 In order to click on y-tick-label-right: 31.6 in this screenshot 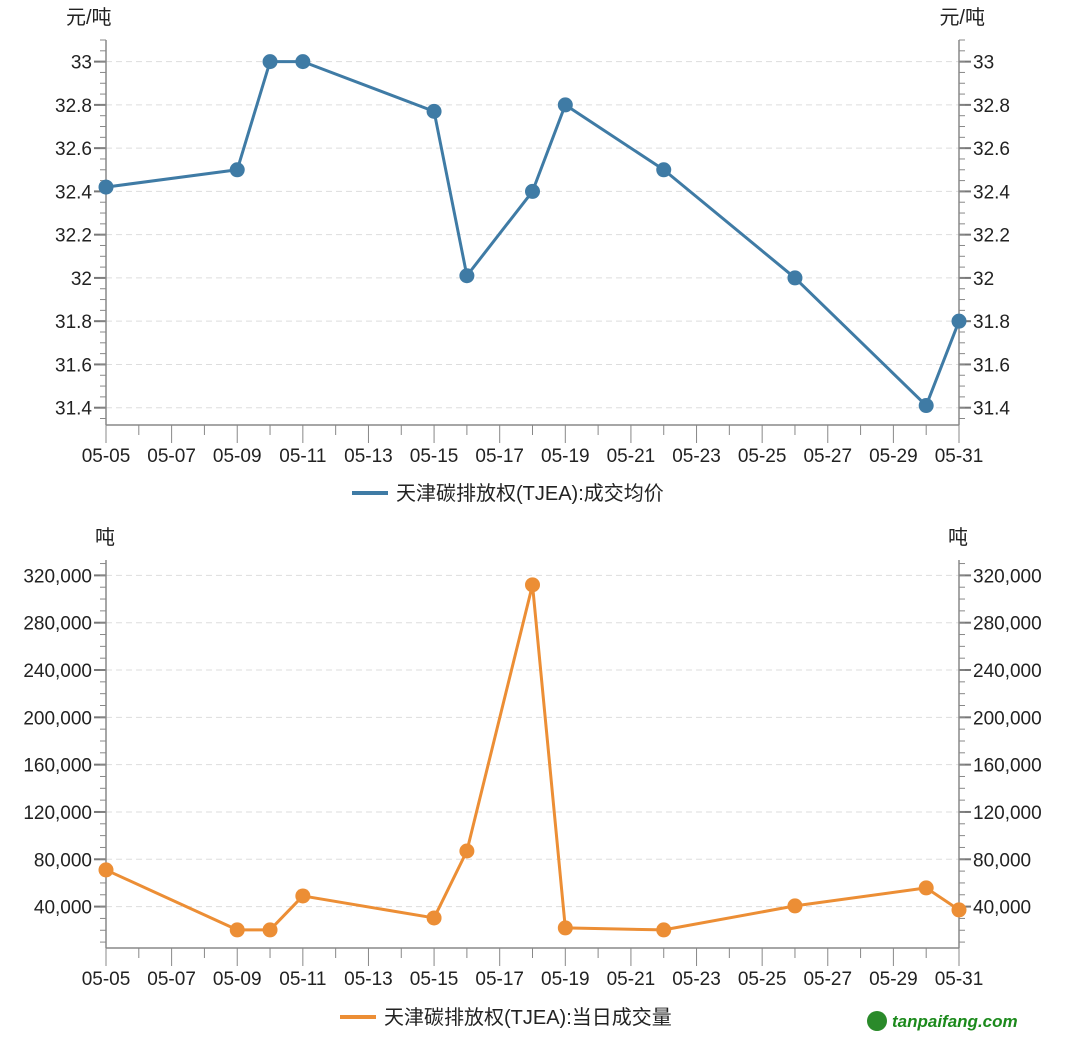, I will do `click(991, 365)`.